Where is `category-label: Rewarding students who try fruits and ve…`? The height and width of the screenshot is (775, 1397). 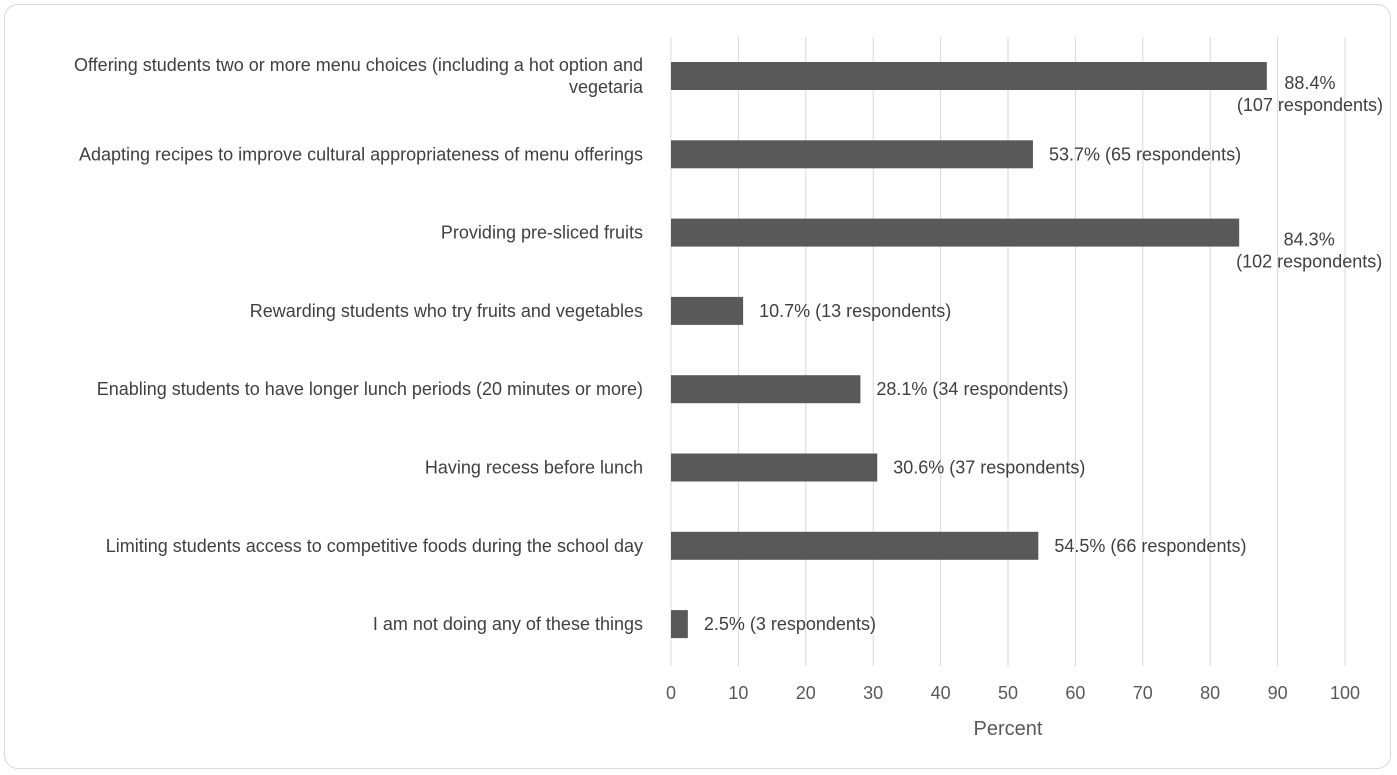 category-label: Rewarding students who try fruits and ve… is located at coordinates (446, 311).